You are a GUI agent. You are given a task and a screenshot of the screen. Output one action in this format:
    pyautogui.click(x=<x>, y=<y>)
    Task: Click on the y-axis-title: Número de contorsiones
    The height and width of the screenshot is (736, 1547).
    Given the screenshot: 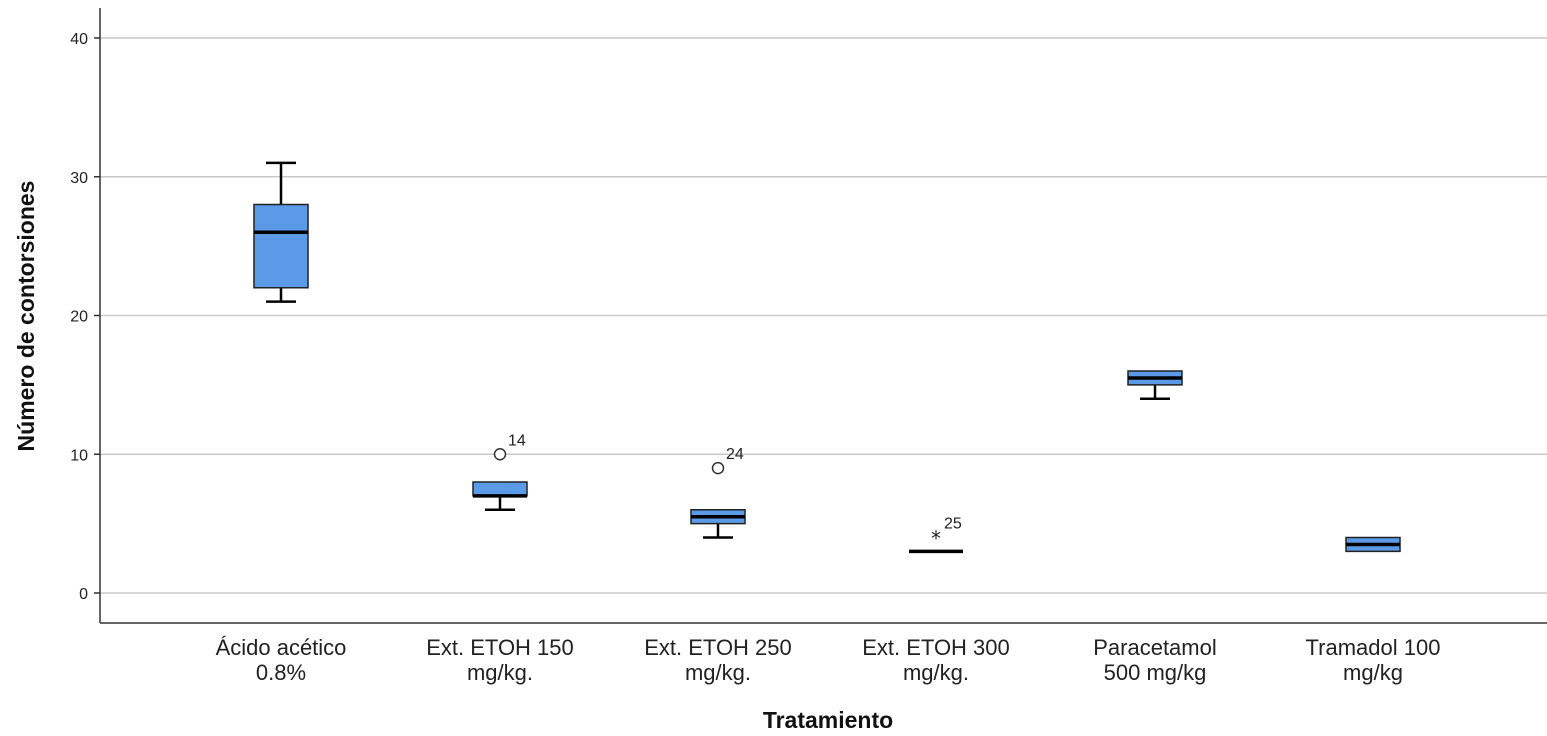 What is the action you would take?
    pyautogui.click(x=26, y=316)
    